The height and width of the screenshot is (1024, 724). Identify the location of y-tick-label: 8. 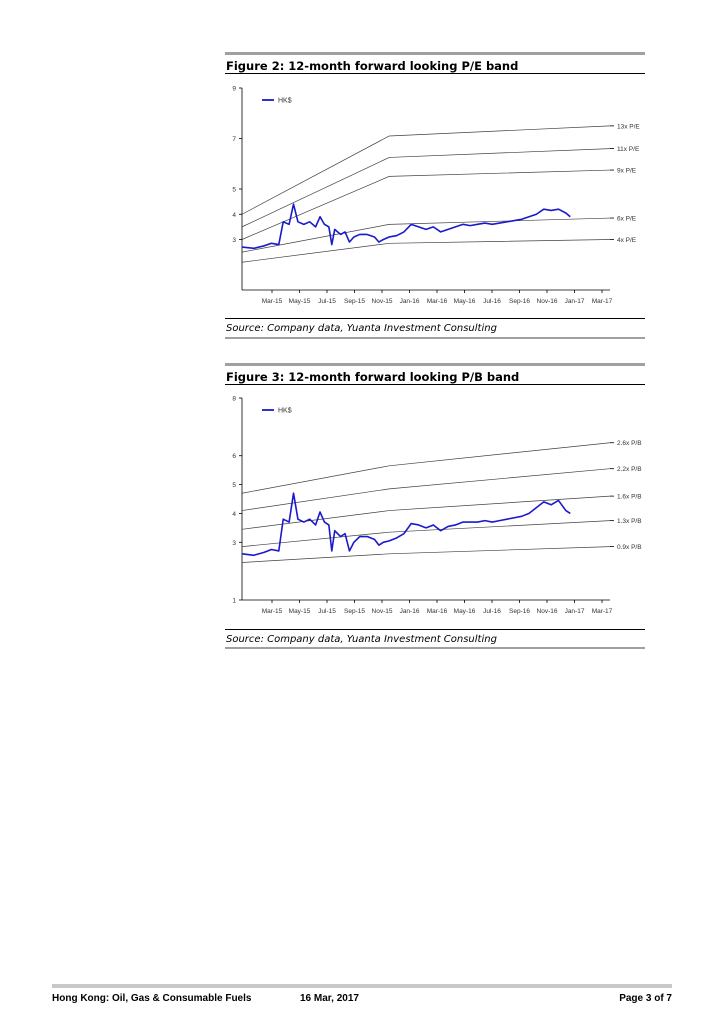
(234, 399).